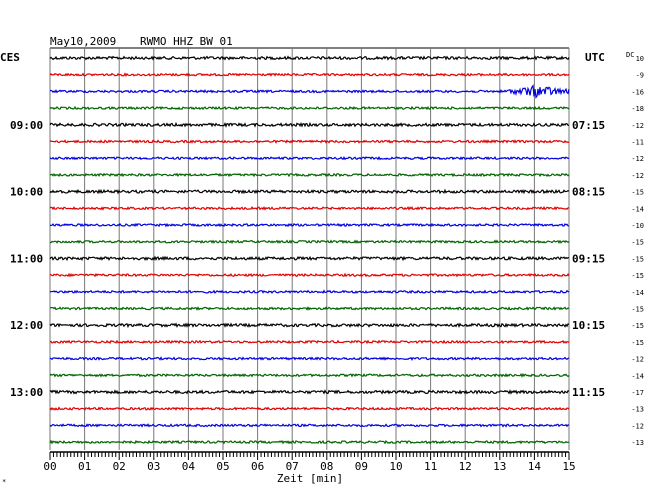 The height and width of the screenshot is (494, 650). What do you see at coordinates (499, 466) in the screenshot?
I see `x-tick-label: 13` at bounding box center [499, 466].